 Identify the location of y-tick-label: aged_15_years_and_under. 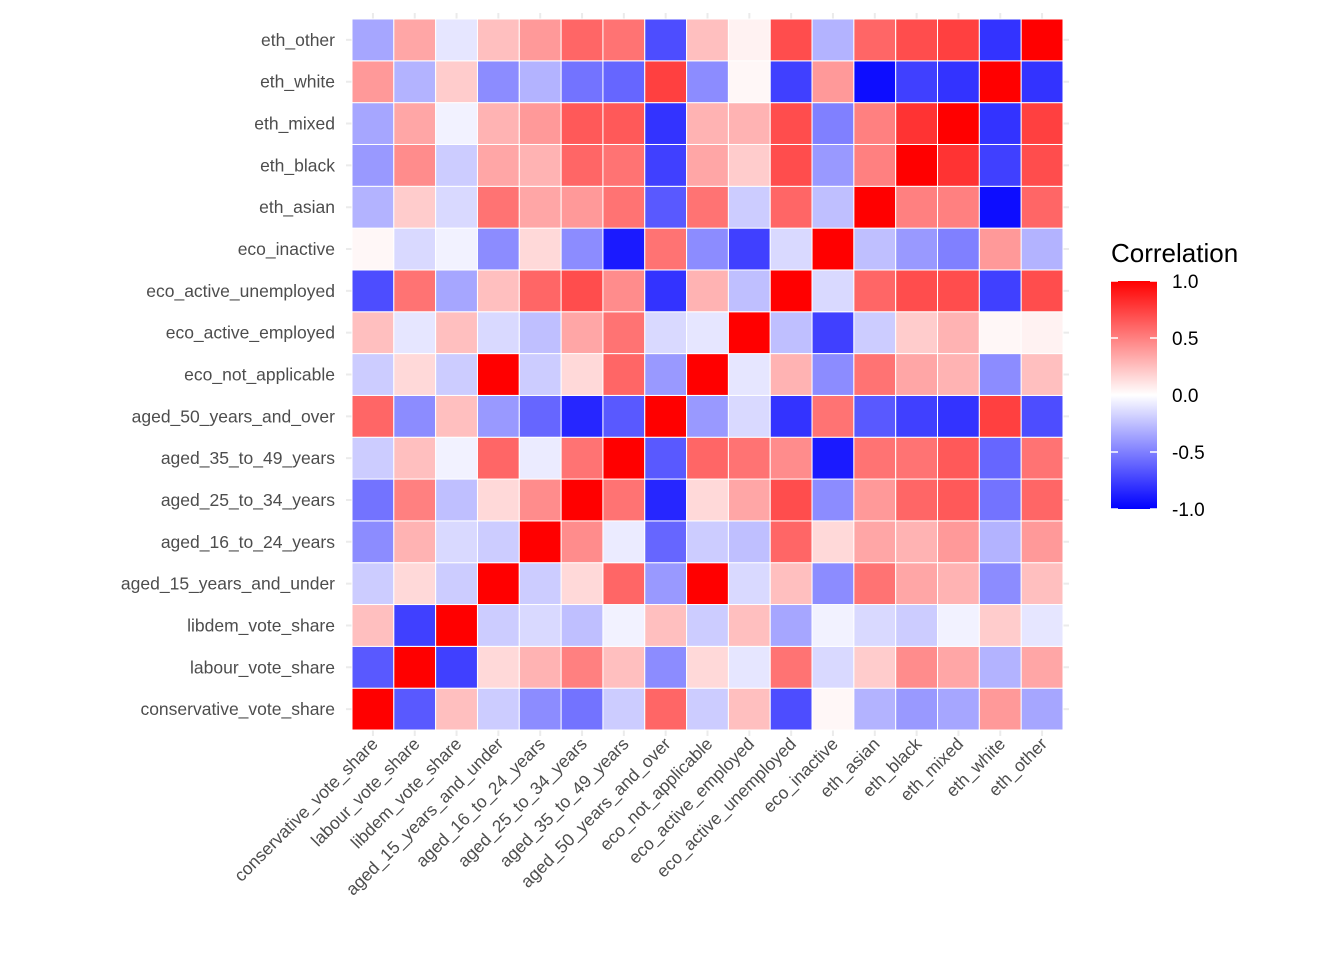
(228, 584).